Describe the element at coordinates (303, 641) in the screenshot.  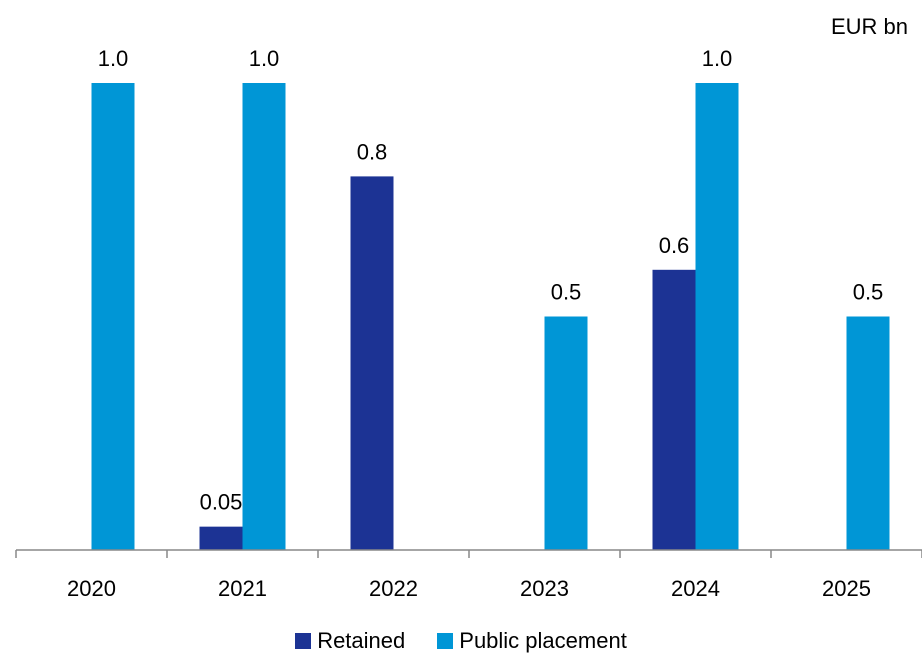
I see `legend-swatch-retained` at that location.